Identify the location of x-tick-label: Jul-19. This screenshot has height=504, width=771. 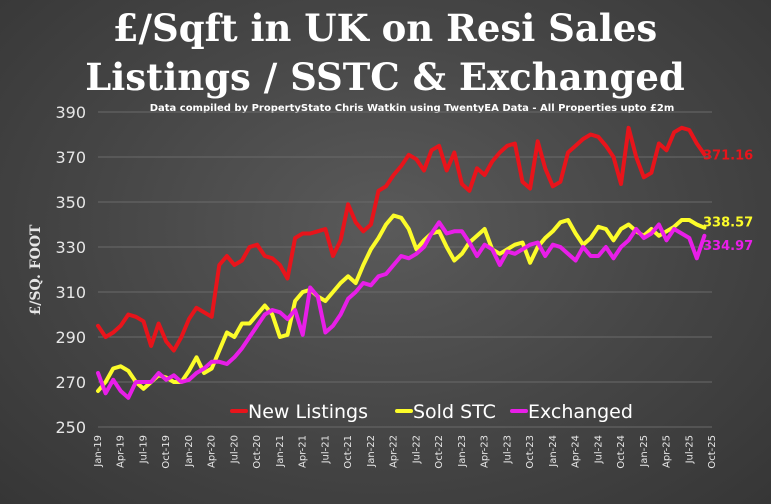
(143, 449).